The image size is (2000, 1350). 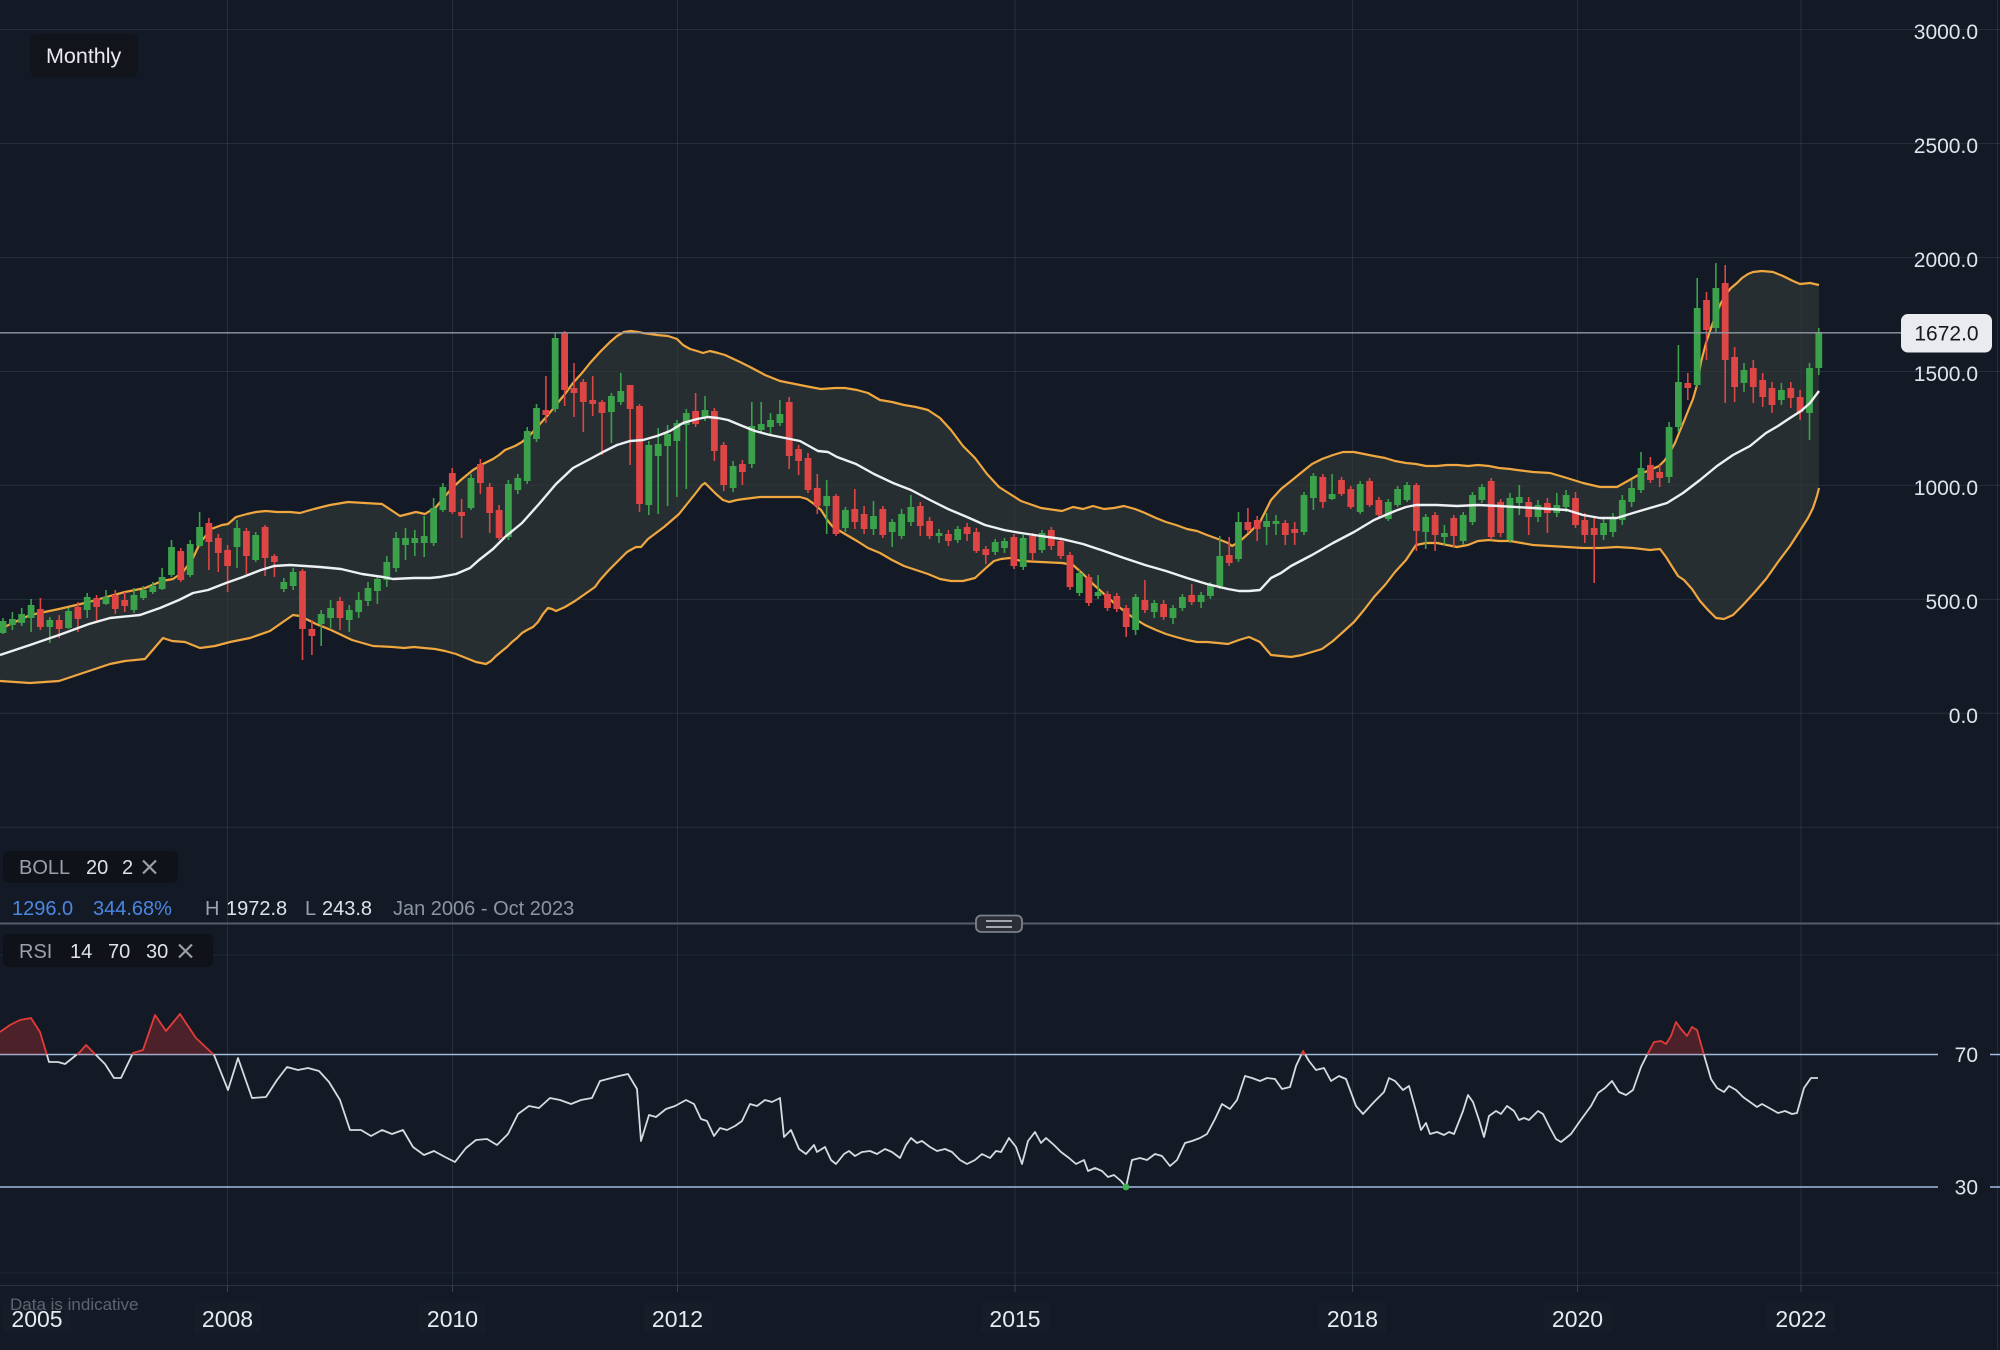 I want to click on svg-text: BOLL, so click(x=44, y=868).